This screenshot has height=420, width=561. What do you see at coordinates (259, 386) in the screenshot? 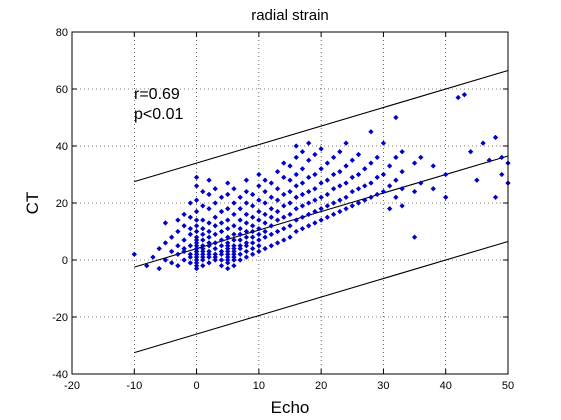
I see `x-tick-label: 10` at bounding box center [259, 386].